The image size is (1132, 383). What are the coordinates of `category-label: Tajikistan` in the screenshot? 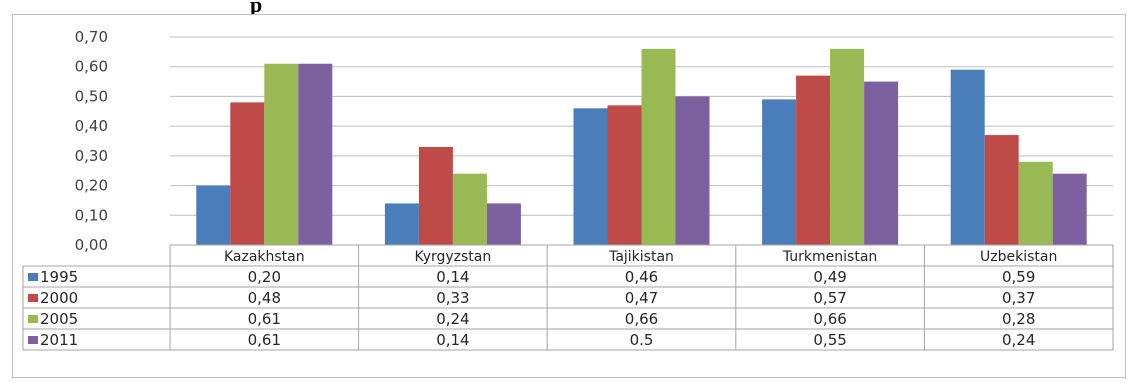 It's located at (641, 257).